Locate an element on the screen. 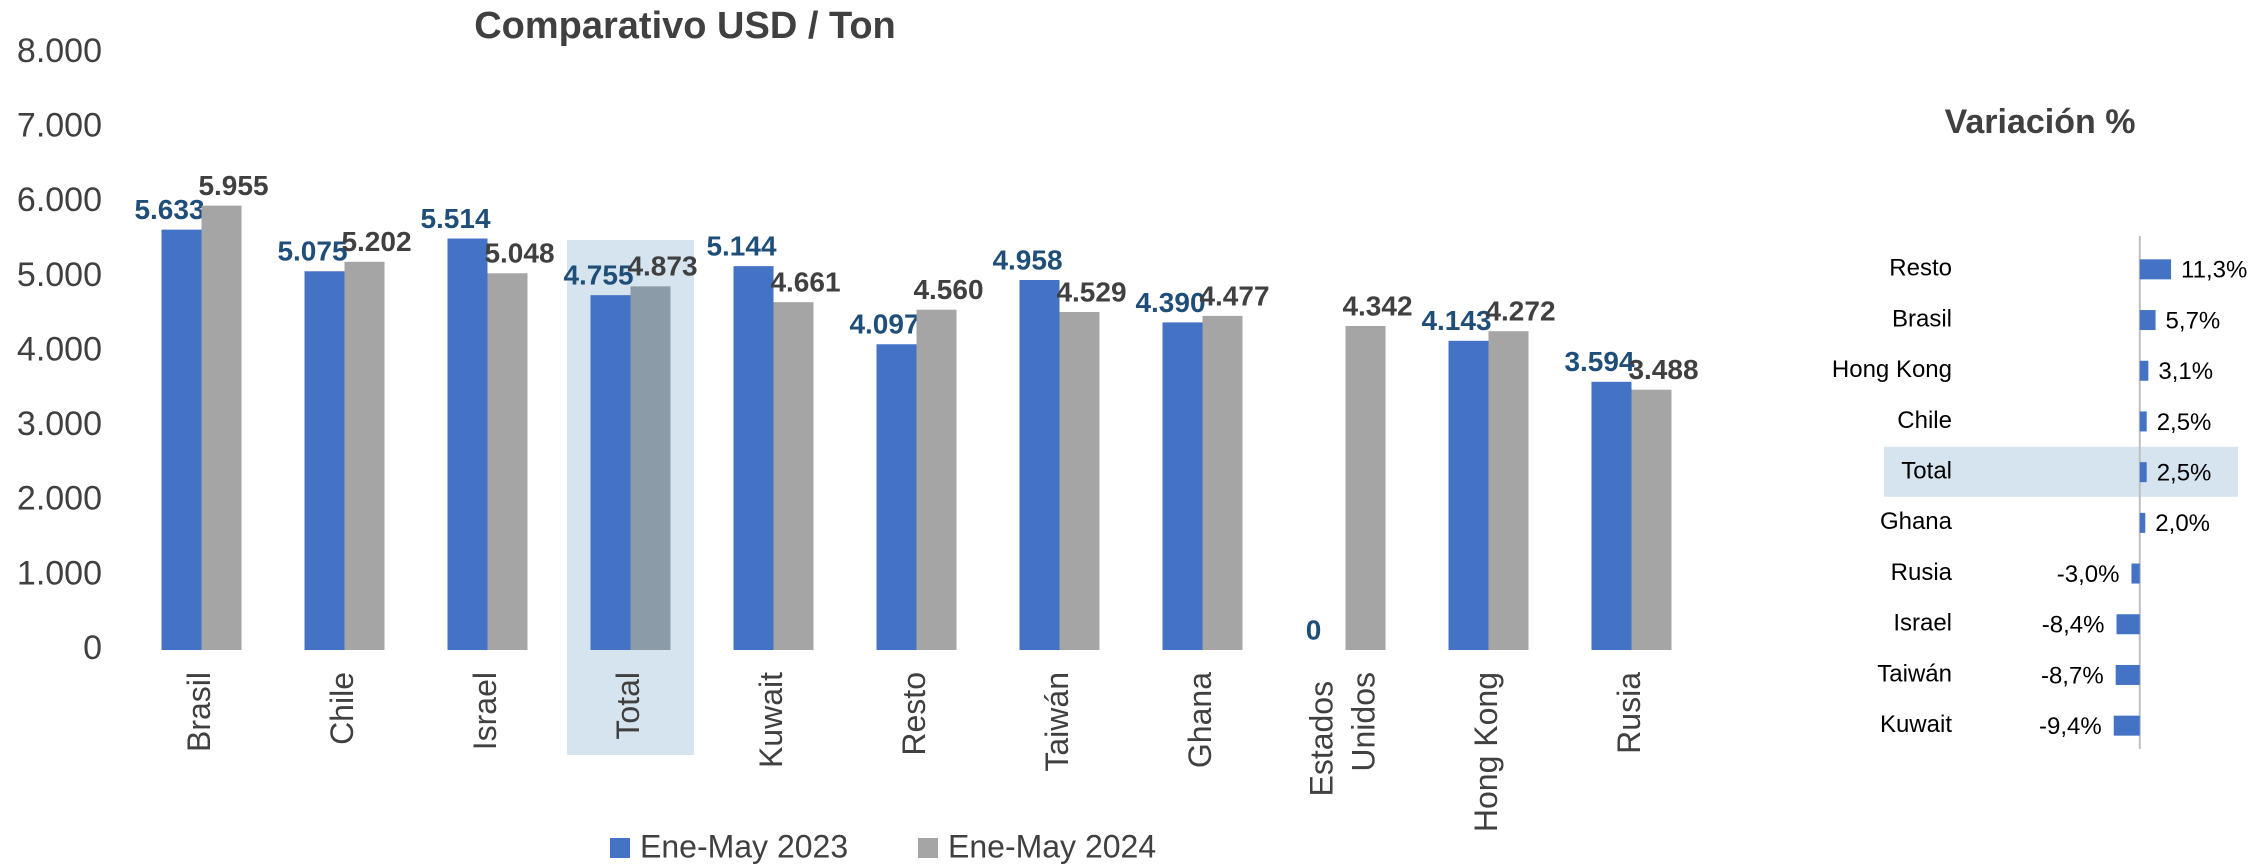 This screenshot has width=2249, height=867. data-label: 3.594 is located at coordinates (1599, 361).